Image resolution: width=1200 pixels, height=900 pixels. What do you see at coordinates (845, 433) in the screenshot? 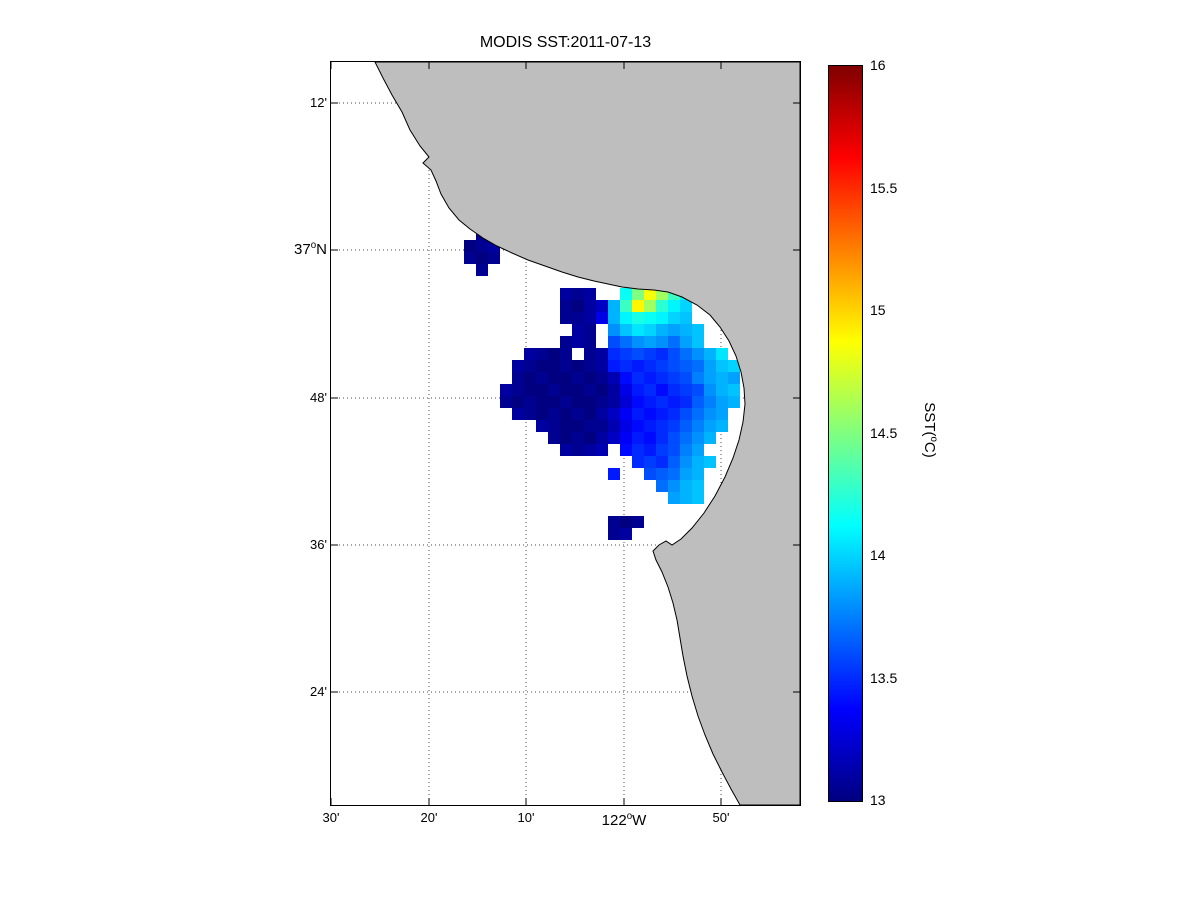
I see `colorbar` at bounding box center [845, 433].